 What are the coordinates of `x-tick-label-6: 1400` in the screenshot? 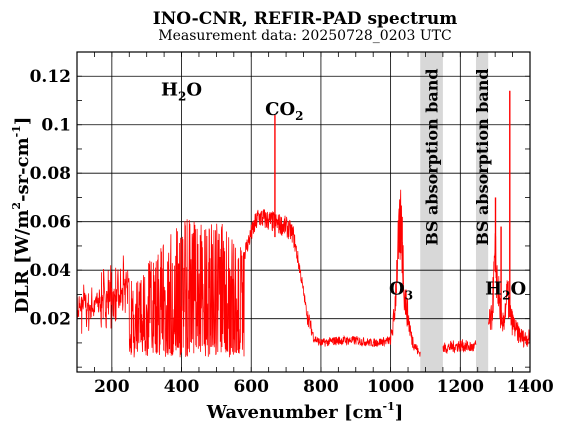 It's located at (529, 387).